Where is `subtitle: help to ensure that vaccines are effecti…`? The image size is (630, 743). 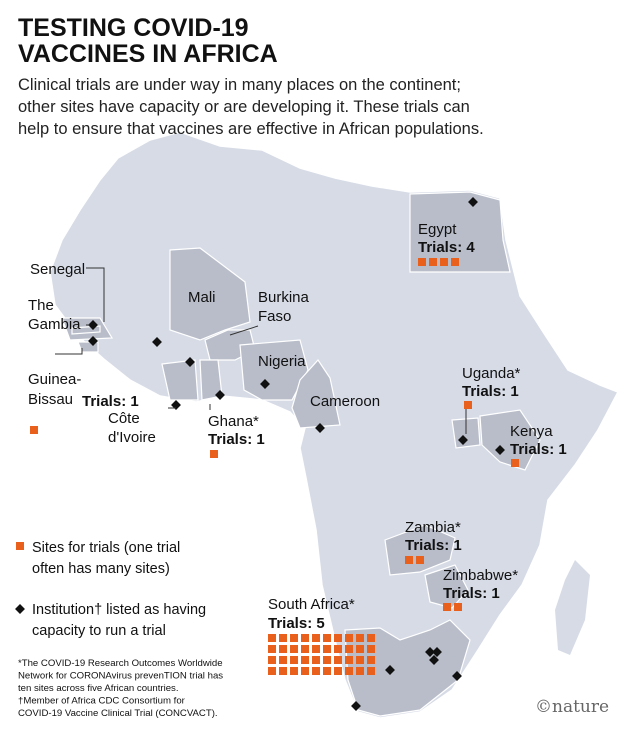 subtitle: help to ensure that vaccines are effecti… is located at coordinates (251, 129).